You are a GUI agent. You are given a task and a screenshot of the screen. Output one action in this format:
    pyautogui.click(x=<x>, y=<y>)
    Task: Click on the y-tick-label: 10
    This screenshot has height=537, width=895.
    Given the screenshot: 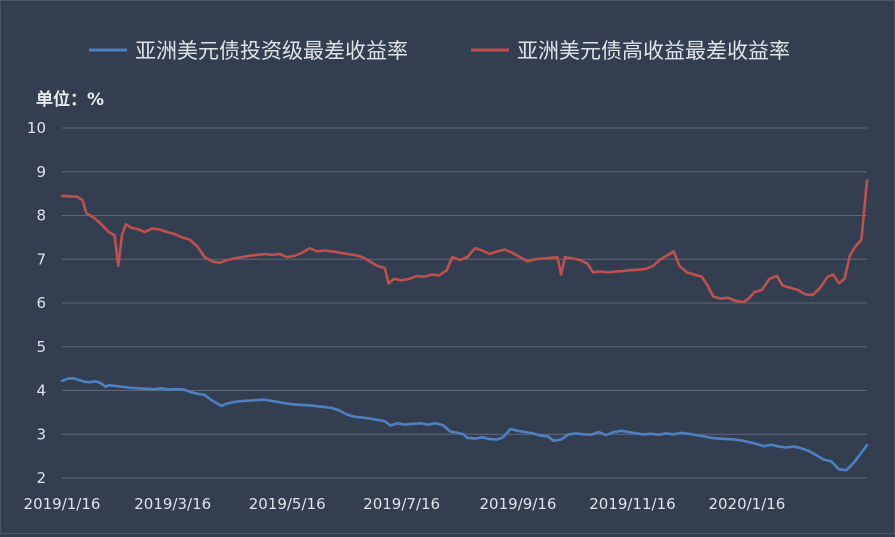 What is the action you would take?
    pyautogui.click(x=36, y=128)
    